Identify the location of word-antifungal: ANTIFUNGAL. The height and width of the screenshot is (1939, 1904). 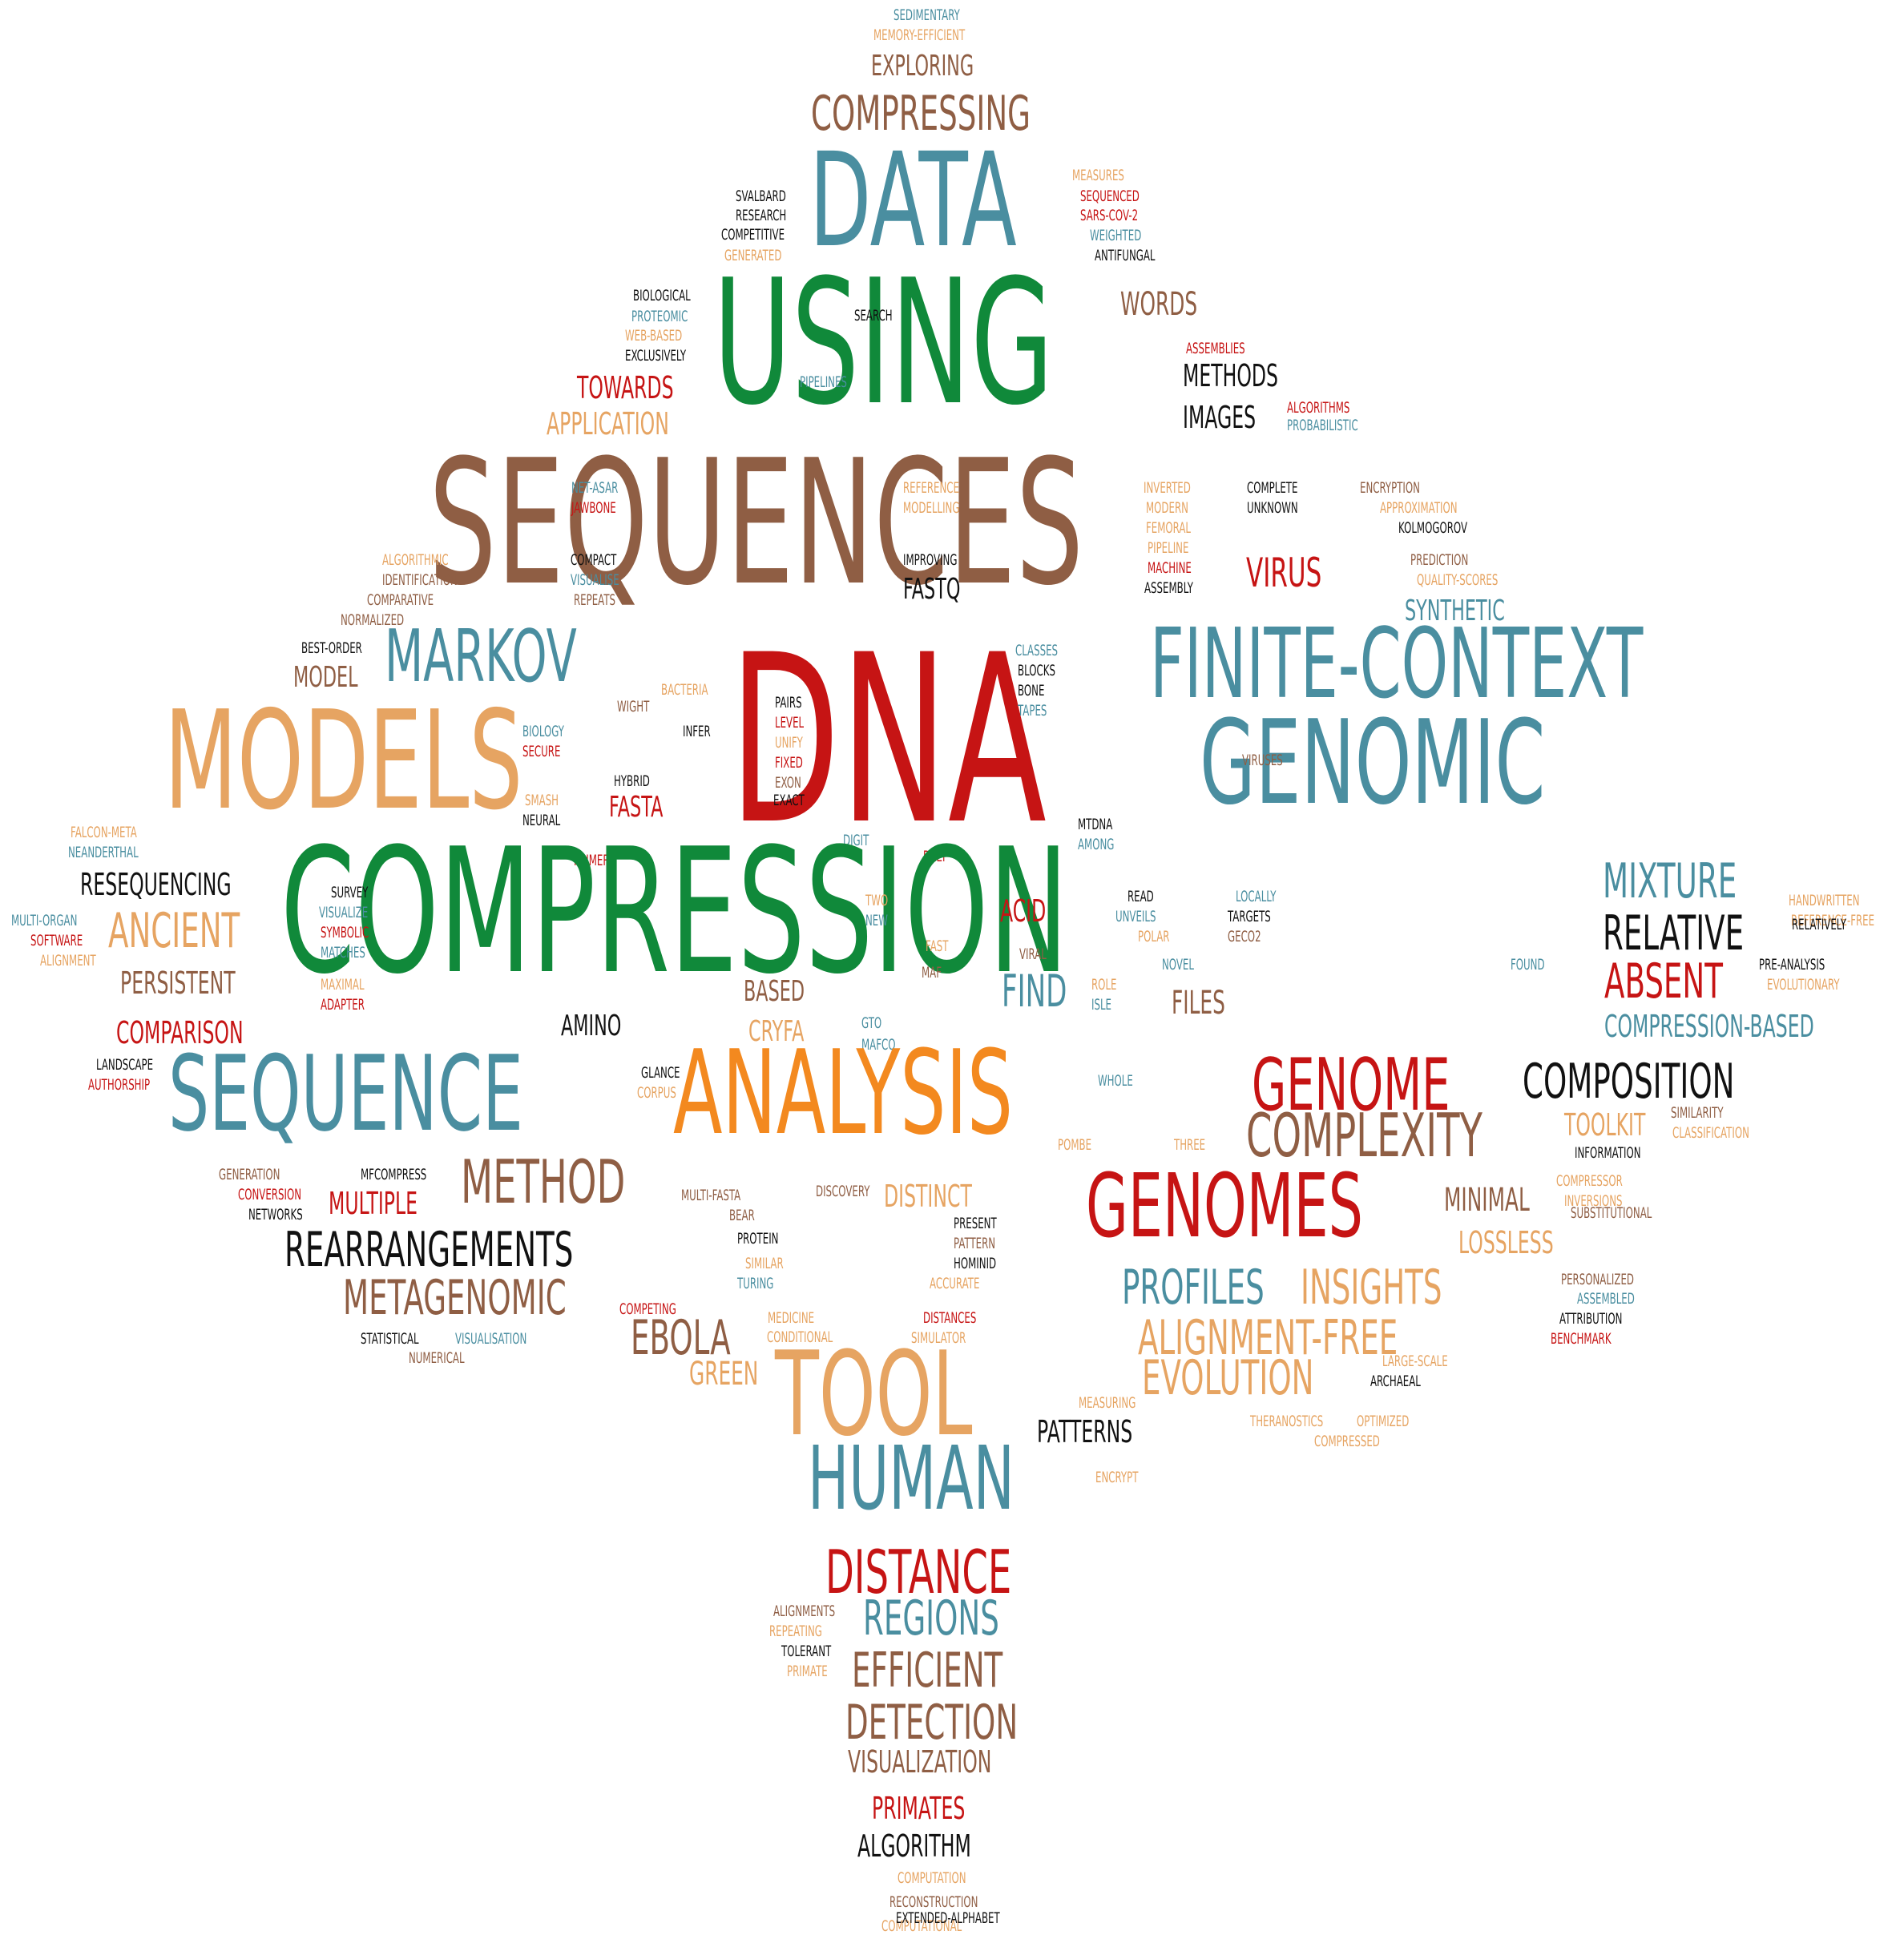
(1125, 255).